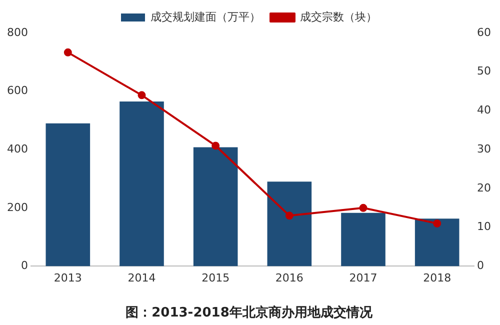 The image size is (500, 325). What do you see at coordinates (484, 227) in the screenshot?
I see `y2-tick-label: 10` at bounding box center [484, 227].